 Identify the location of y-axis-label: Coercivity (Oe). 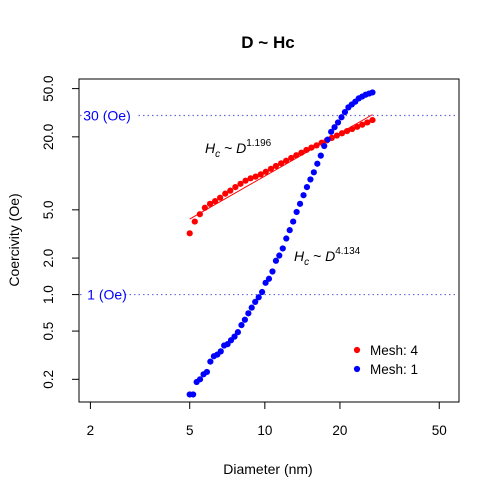
(14, 239).